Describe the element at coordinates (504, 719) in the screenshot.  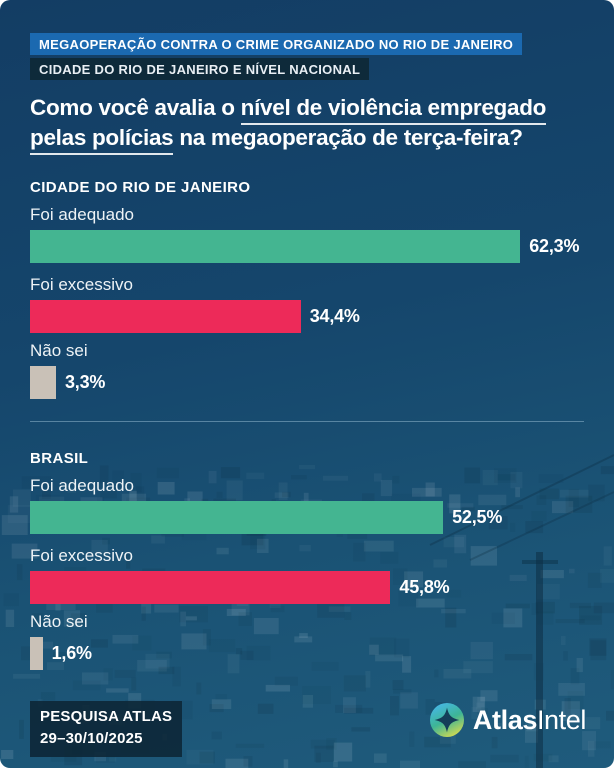
I see `atlasintel-wordmark-bold: Atlas` at that location.